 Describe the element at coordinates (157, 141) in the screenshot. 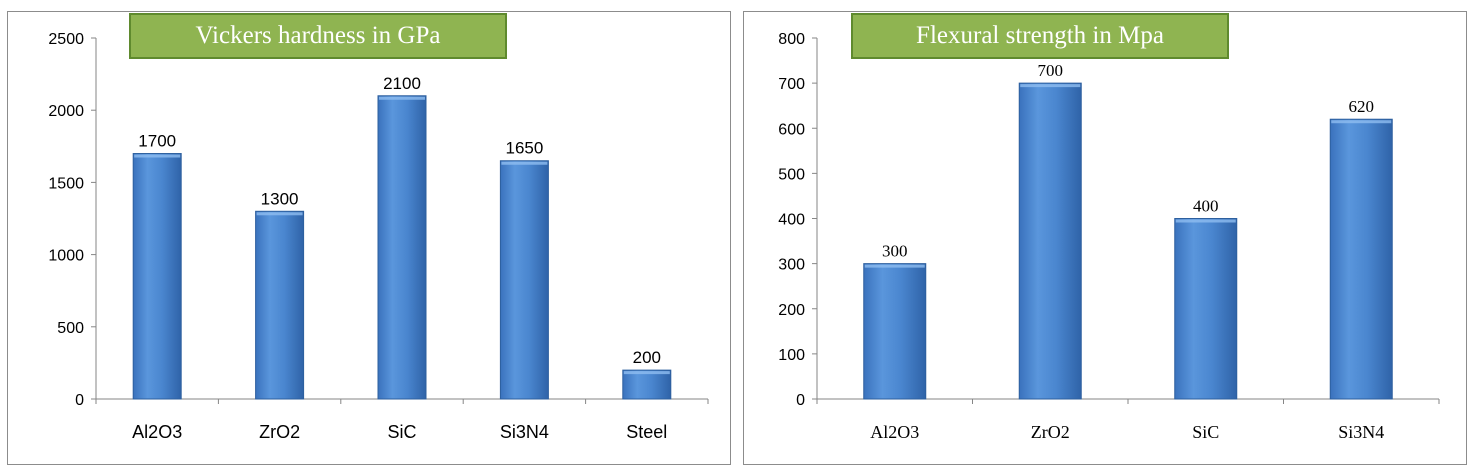

I see `data-label: 1700` at that location.